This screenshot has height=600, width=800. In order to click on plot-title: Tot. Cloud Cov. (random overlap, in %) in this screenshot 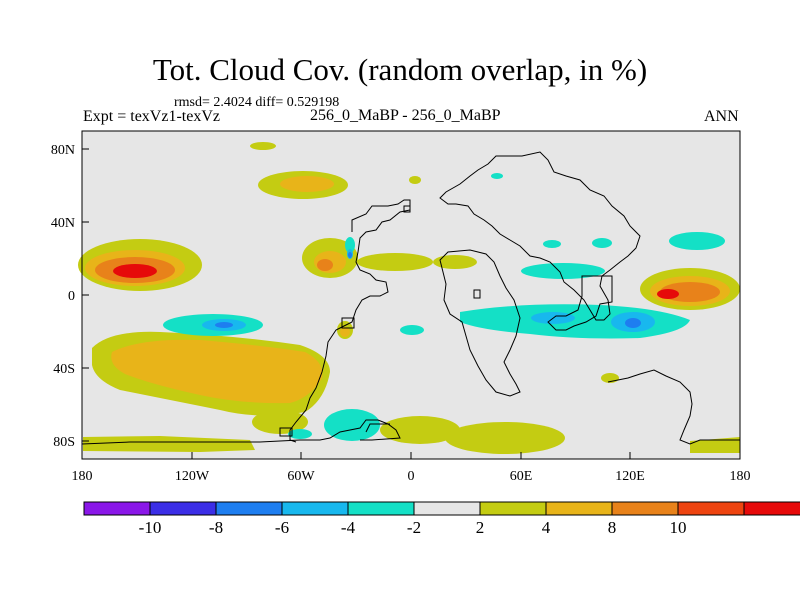, I will do `click(400, 69)`.